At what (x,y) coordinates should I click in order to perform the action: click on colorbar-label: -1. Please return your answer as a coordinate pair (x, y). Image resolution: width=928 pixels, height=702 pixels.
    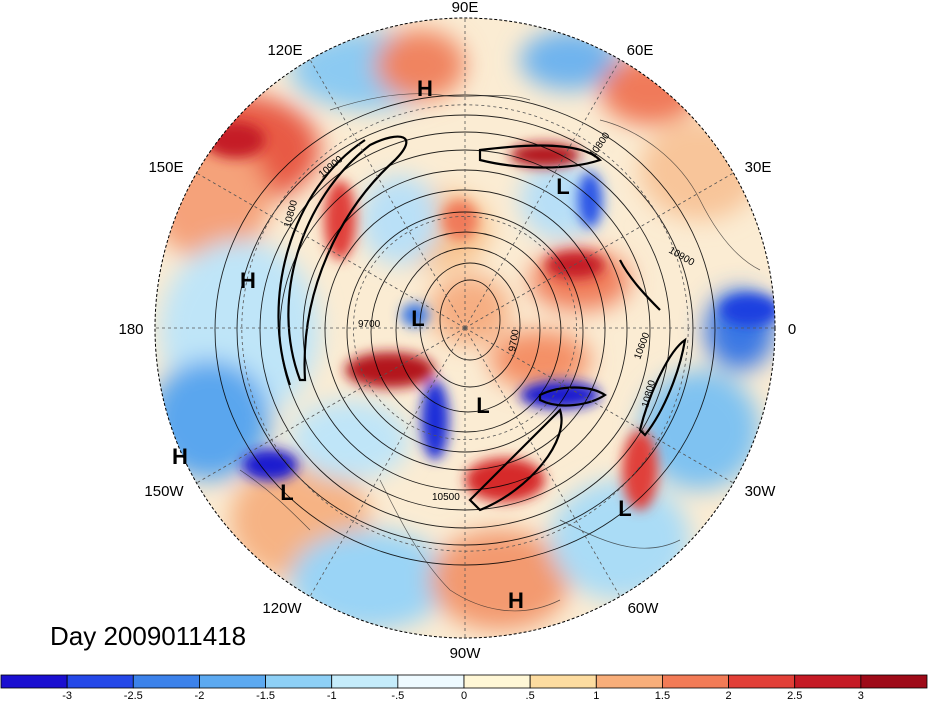
    Looking at the image, I should click on (332, 696).